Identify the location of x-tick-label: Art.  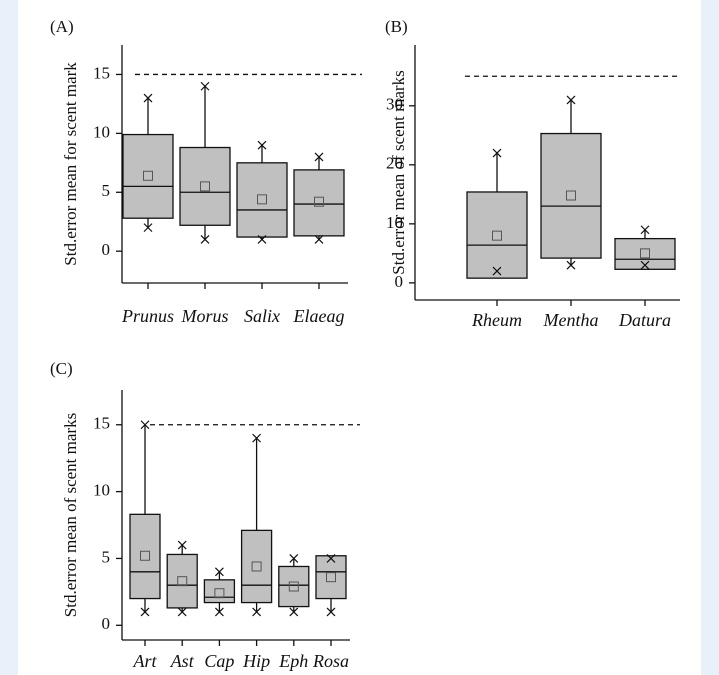
(144, 661).